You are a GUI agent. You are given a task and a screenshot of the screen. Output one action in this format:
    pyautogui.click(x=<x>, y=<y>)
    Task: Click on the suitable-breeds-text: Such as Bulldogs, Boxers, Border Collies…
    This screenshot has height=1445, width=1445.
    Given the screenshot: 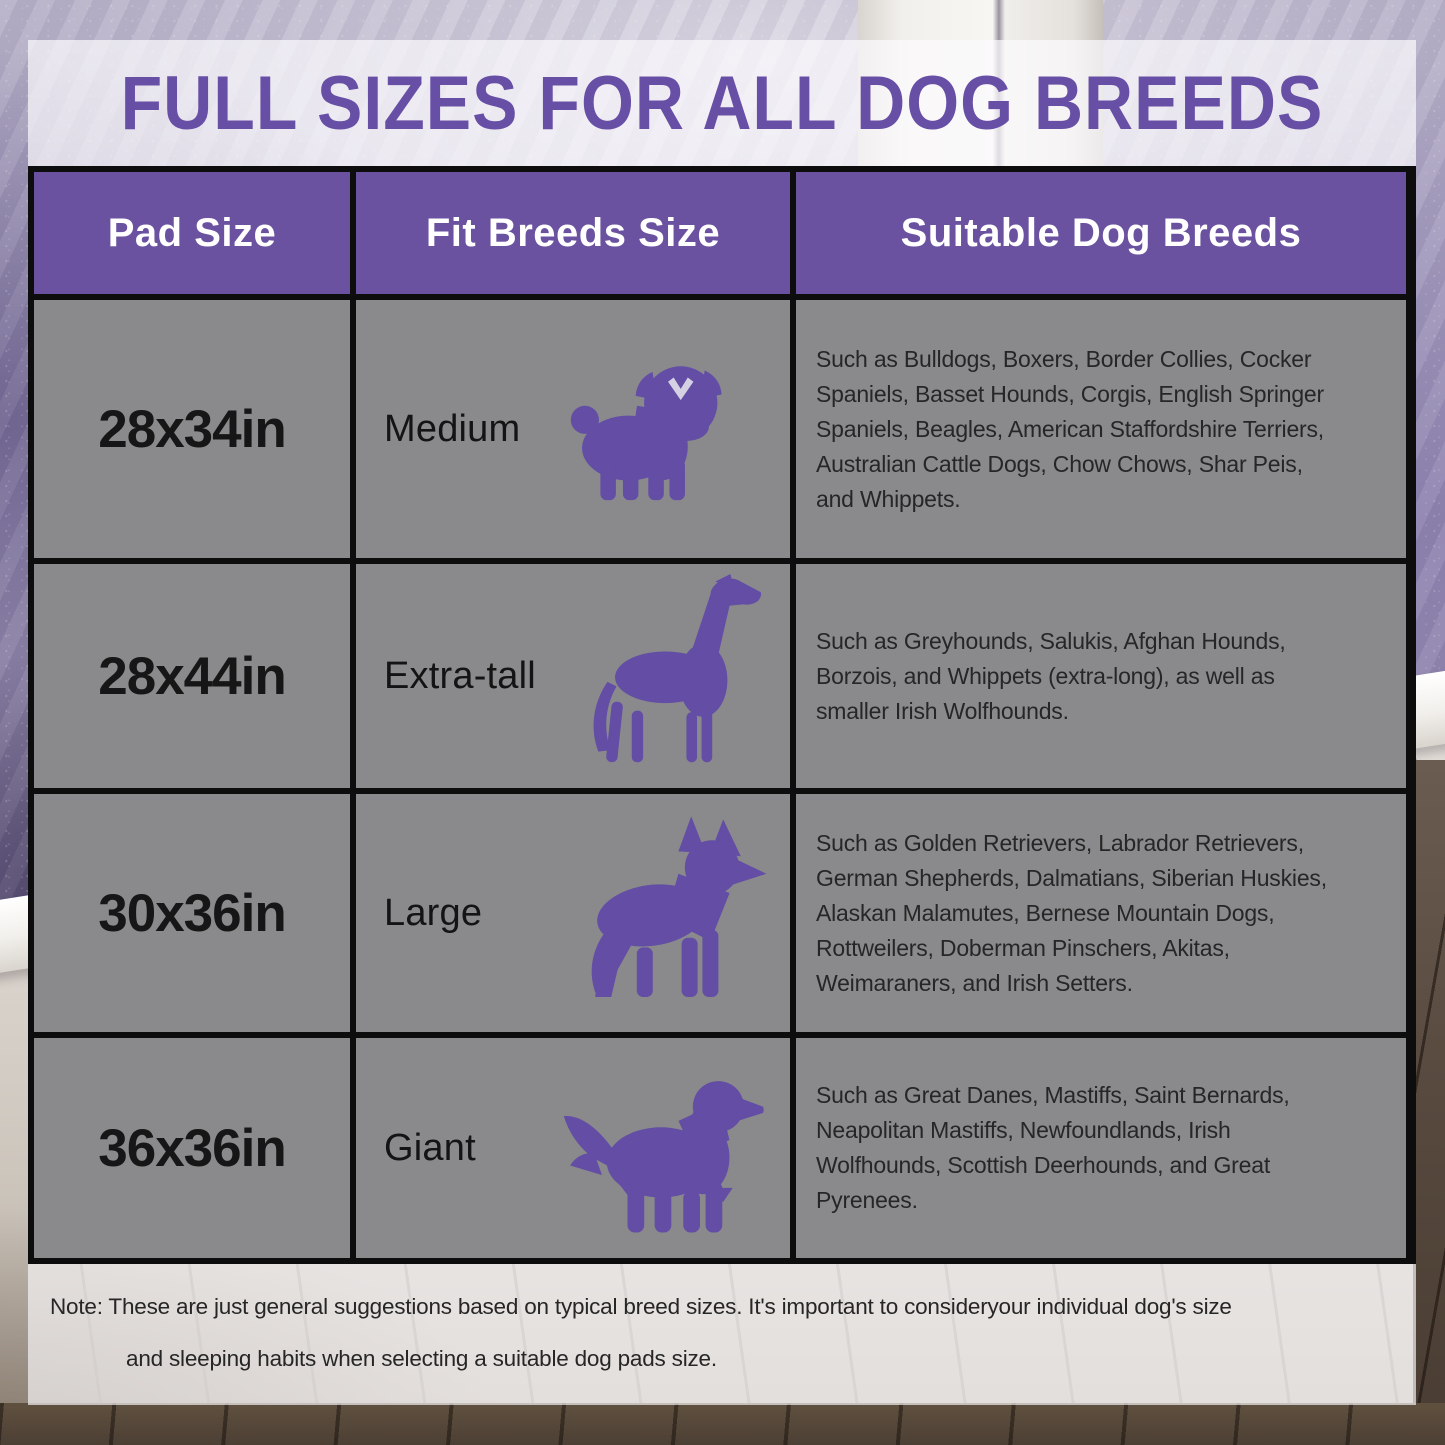 What is the action you would take?
    pyautogui.click(x=1070, y=428)
    